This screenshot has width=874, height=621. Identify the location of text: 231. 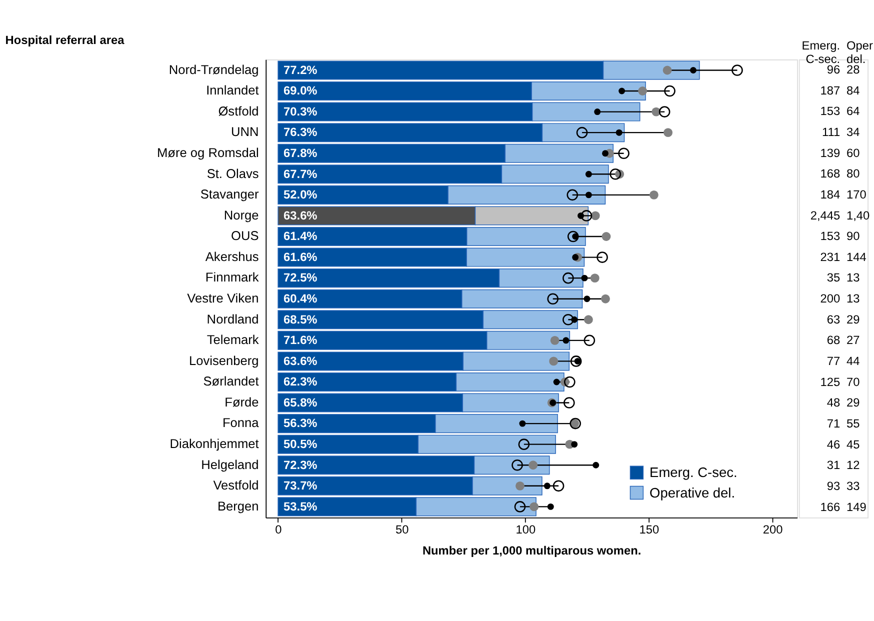
(830, 257).